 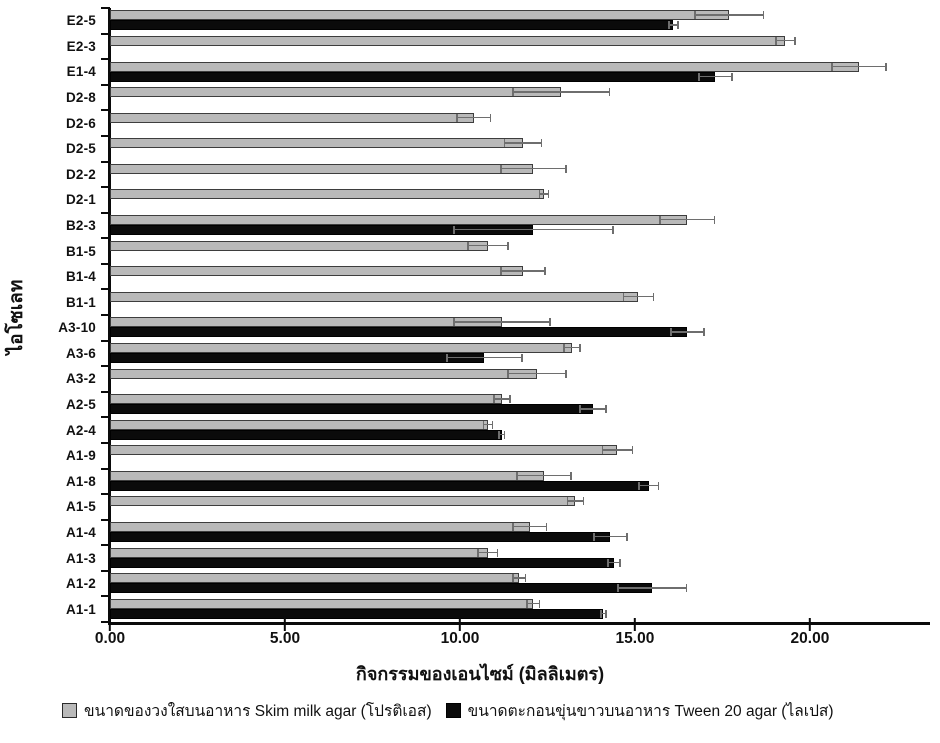 What do you see at coordinates (512, 641) in the screenshot?
I see `x-tick-labels: 0.00 5.00 10.00 15.00 20.00` at bounding box center [512, 641].